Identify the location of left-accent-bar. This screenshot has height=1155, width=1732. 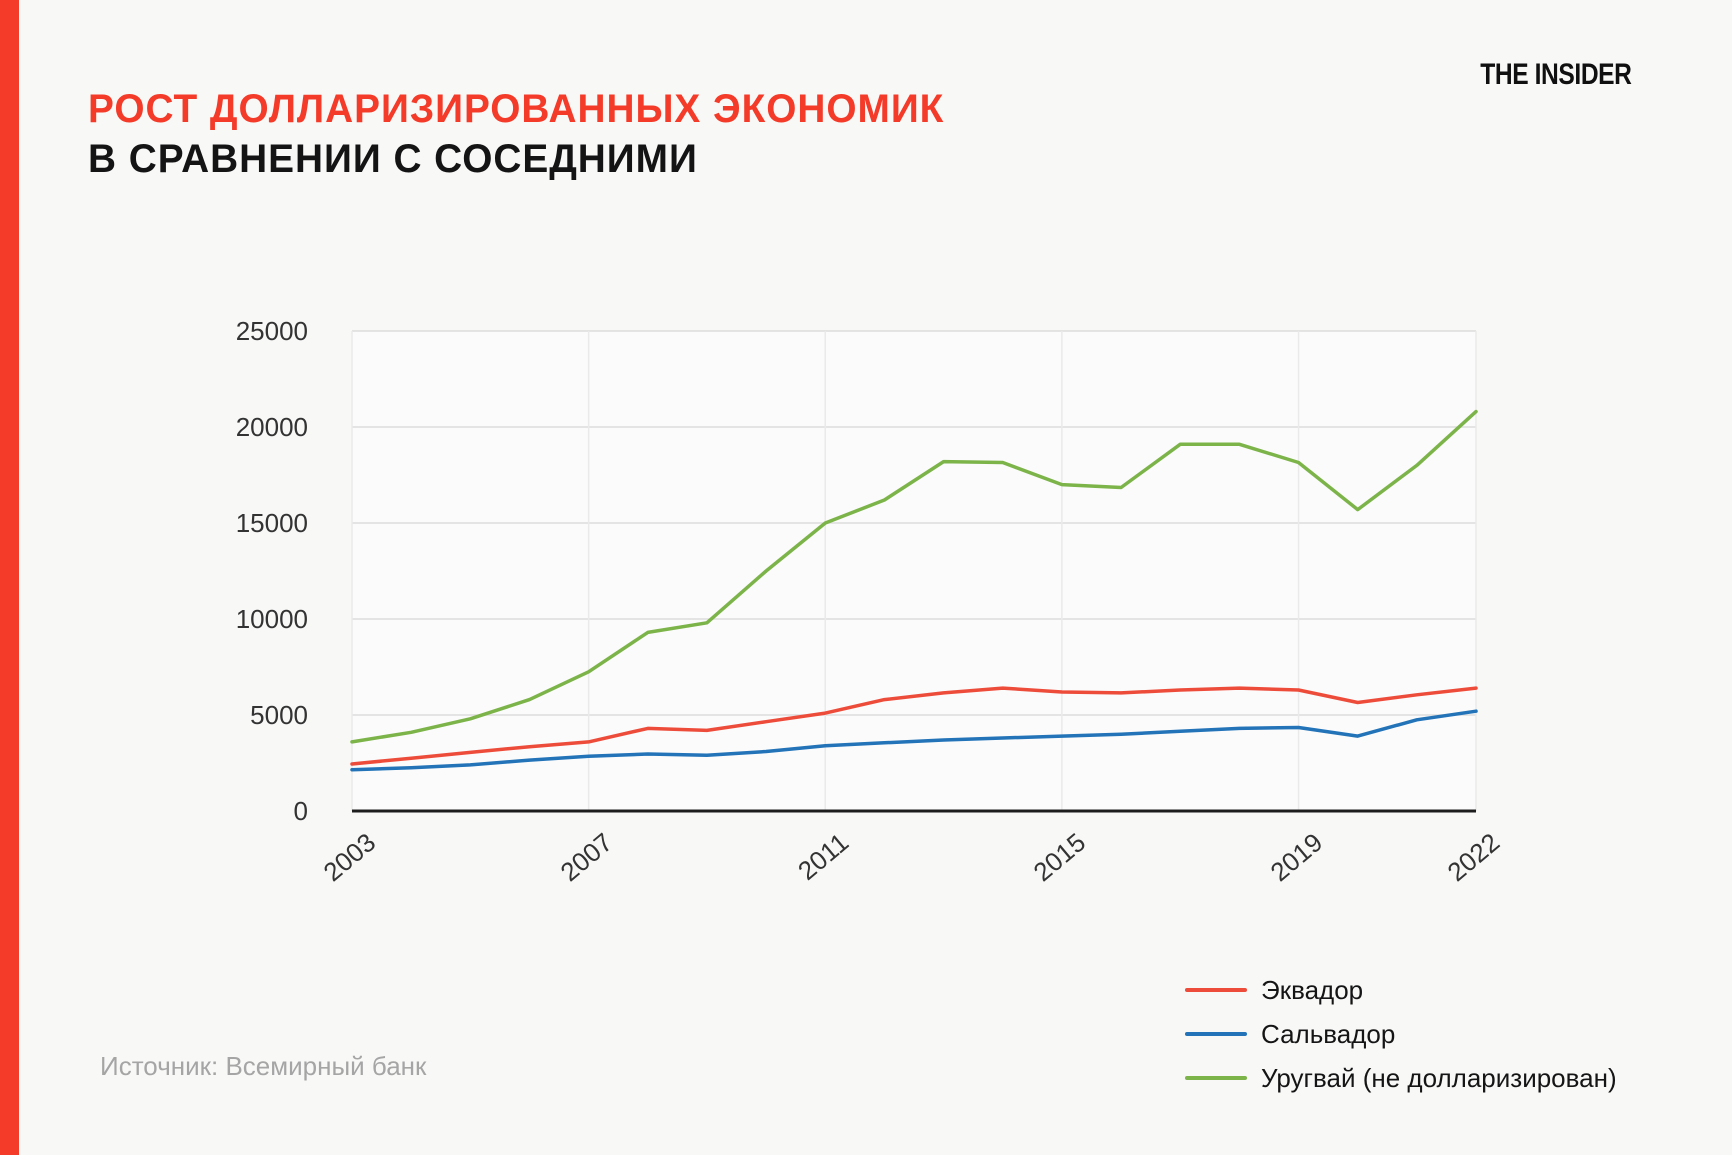
(9, 577).